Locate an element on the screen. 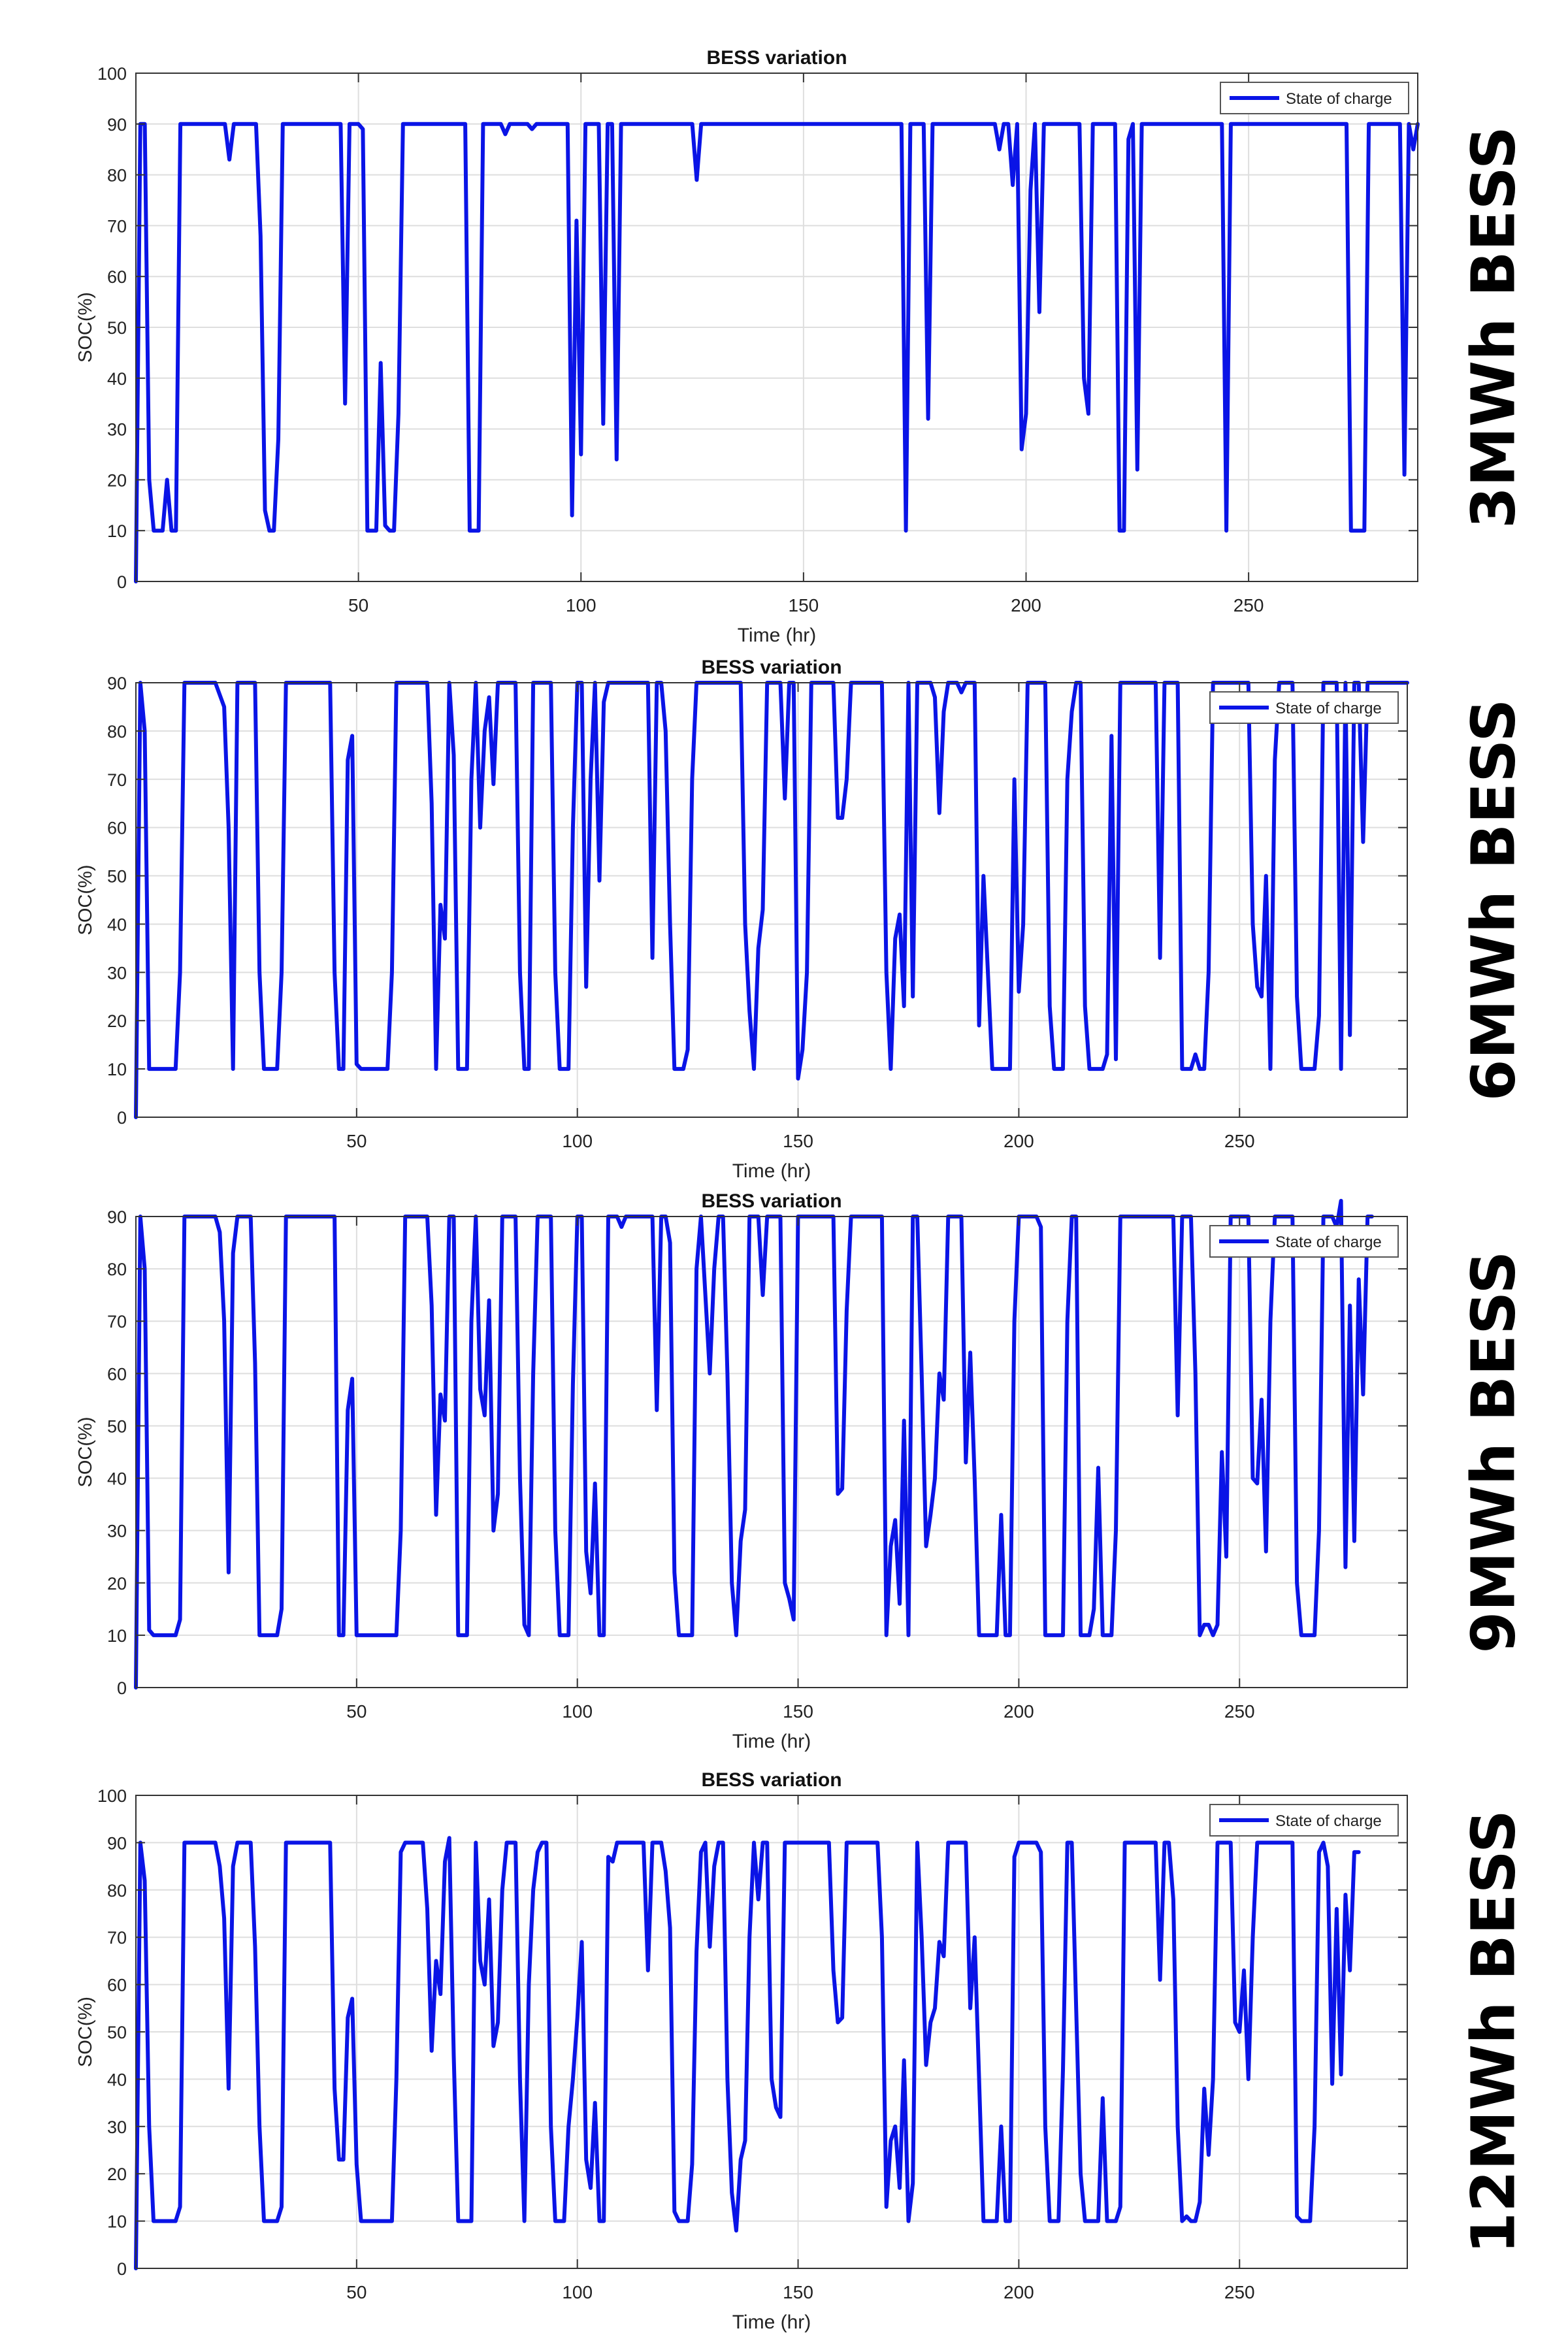 The width and height of the screenshot is (1568, 2352). side-label: 9MWh BESS is located at coordinates (1493, 1452).